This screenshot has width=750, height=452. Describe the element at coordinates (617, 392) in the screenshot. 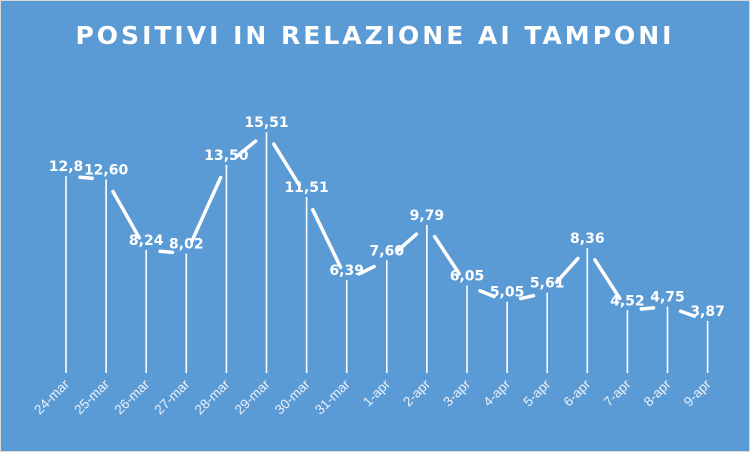

I see `x-tick-7-apr: 7-apr` at that location.